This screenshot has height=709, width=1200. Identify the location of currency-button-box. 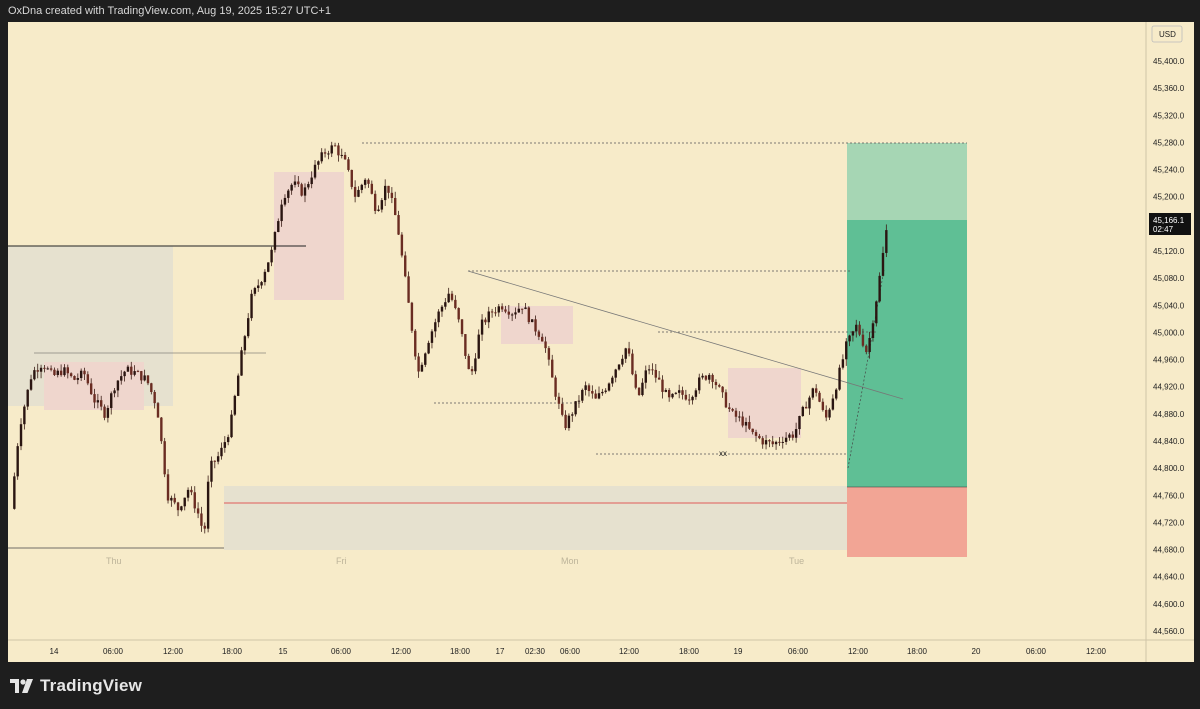
(1167, 34).